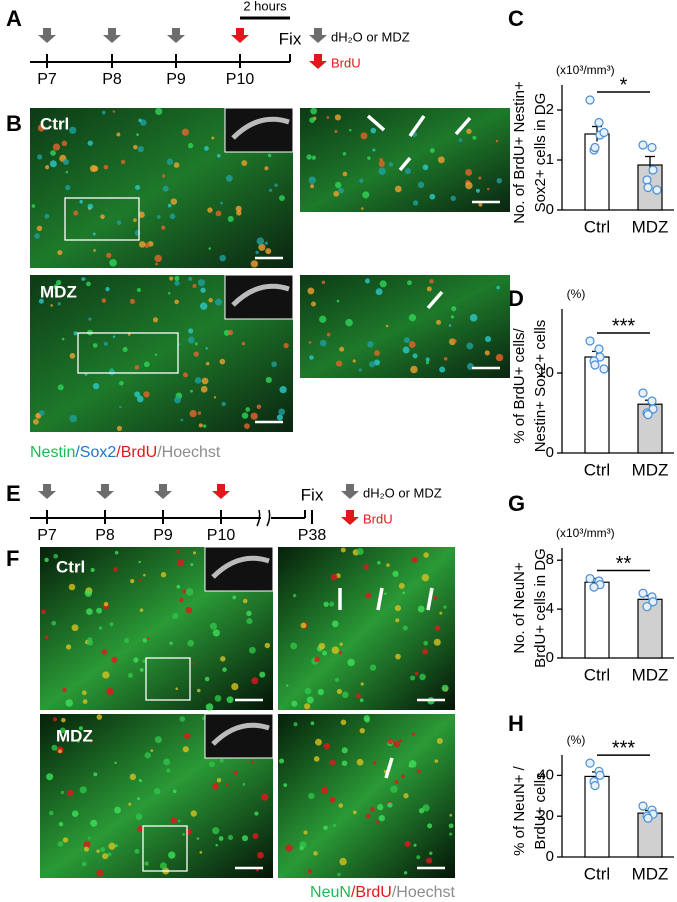 The height and width of the screenshot is (902, 677). Describe the element at coordinates (550, 608) in the screenshot. I see `y-tick-label: 4` at that location.